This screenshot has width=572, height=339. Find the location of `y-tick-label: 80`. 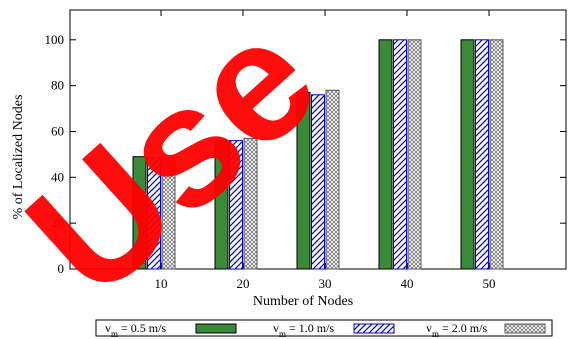

y-tick-label: 80 is located at coordinates (57, 85).